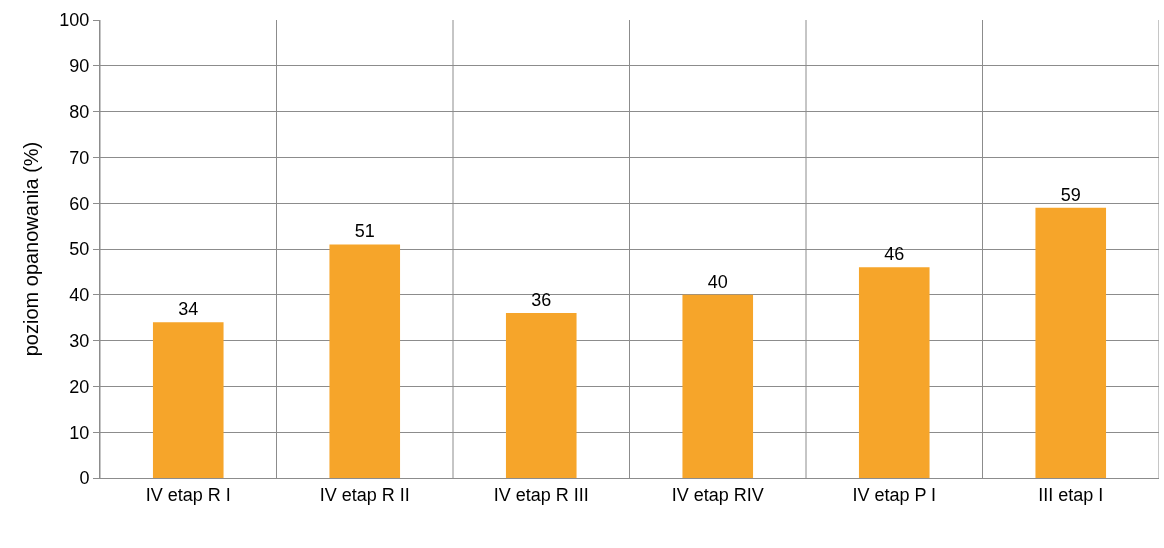 Image resolution: width=1164 pixels, height=548 pixels. What do you see at coordinates (364, 231) in the screenshot?
I see `data-label: 51` at bounding box center [364, 231].